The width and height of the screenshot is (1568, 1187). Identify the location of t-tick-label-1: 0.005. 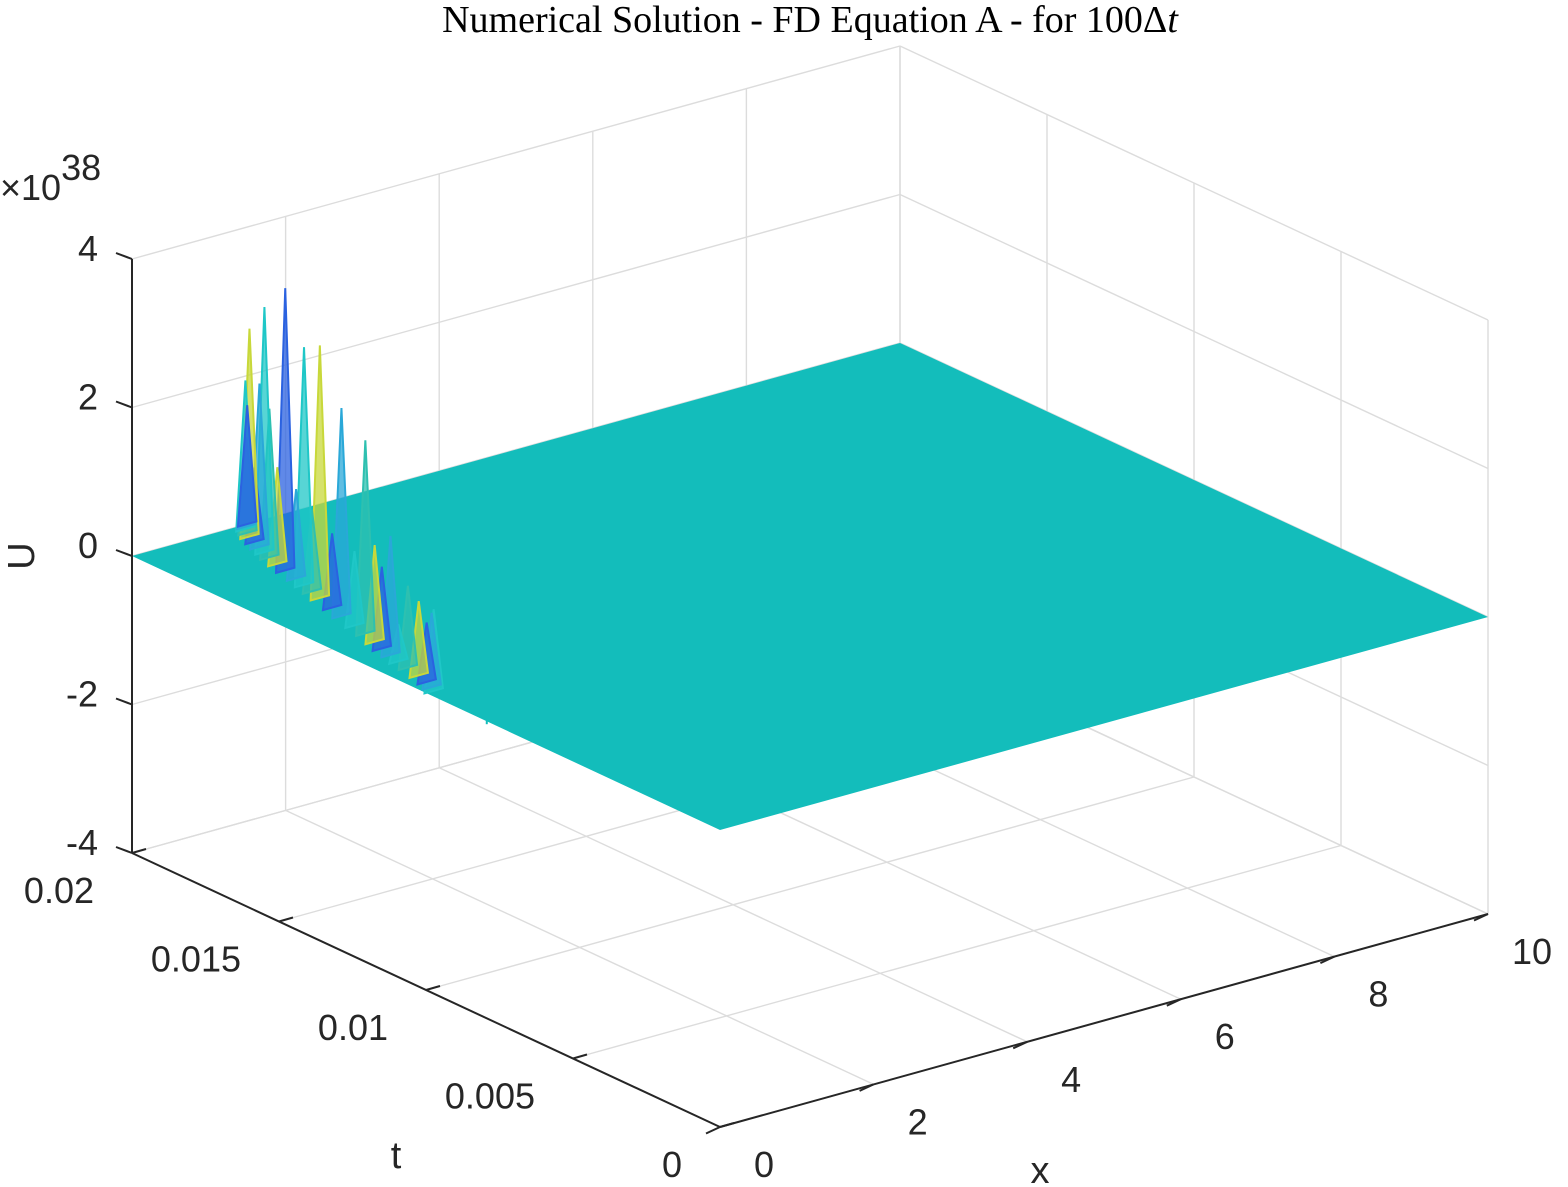
(490, 1096).